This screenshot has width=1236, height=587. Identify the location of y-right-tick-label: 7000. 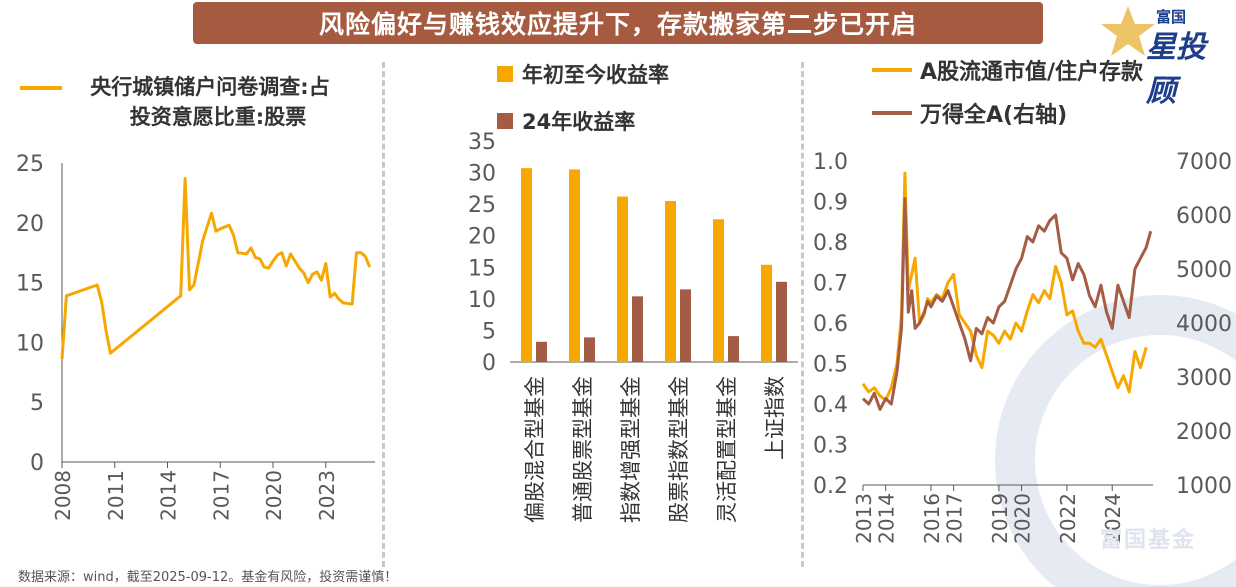
(1204, 162).